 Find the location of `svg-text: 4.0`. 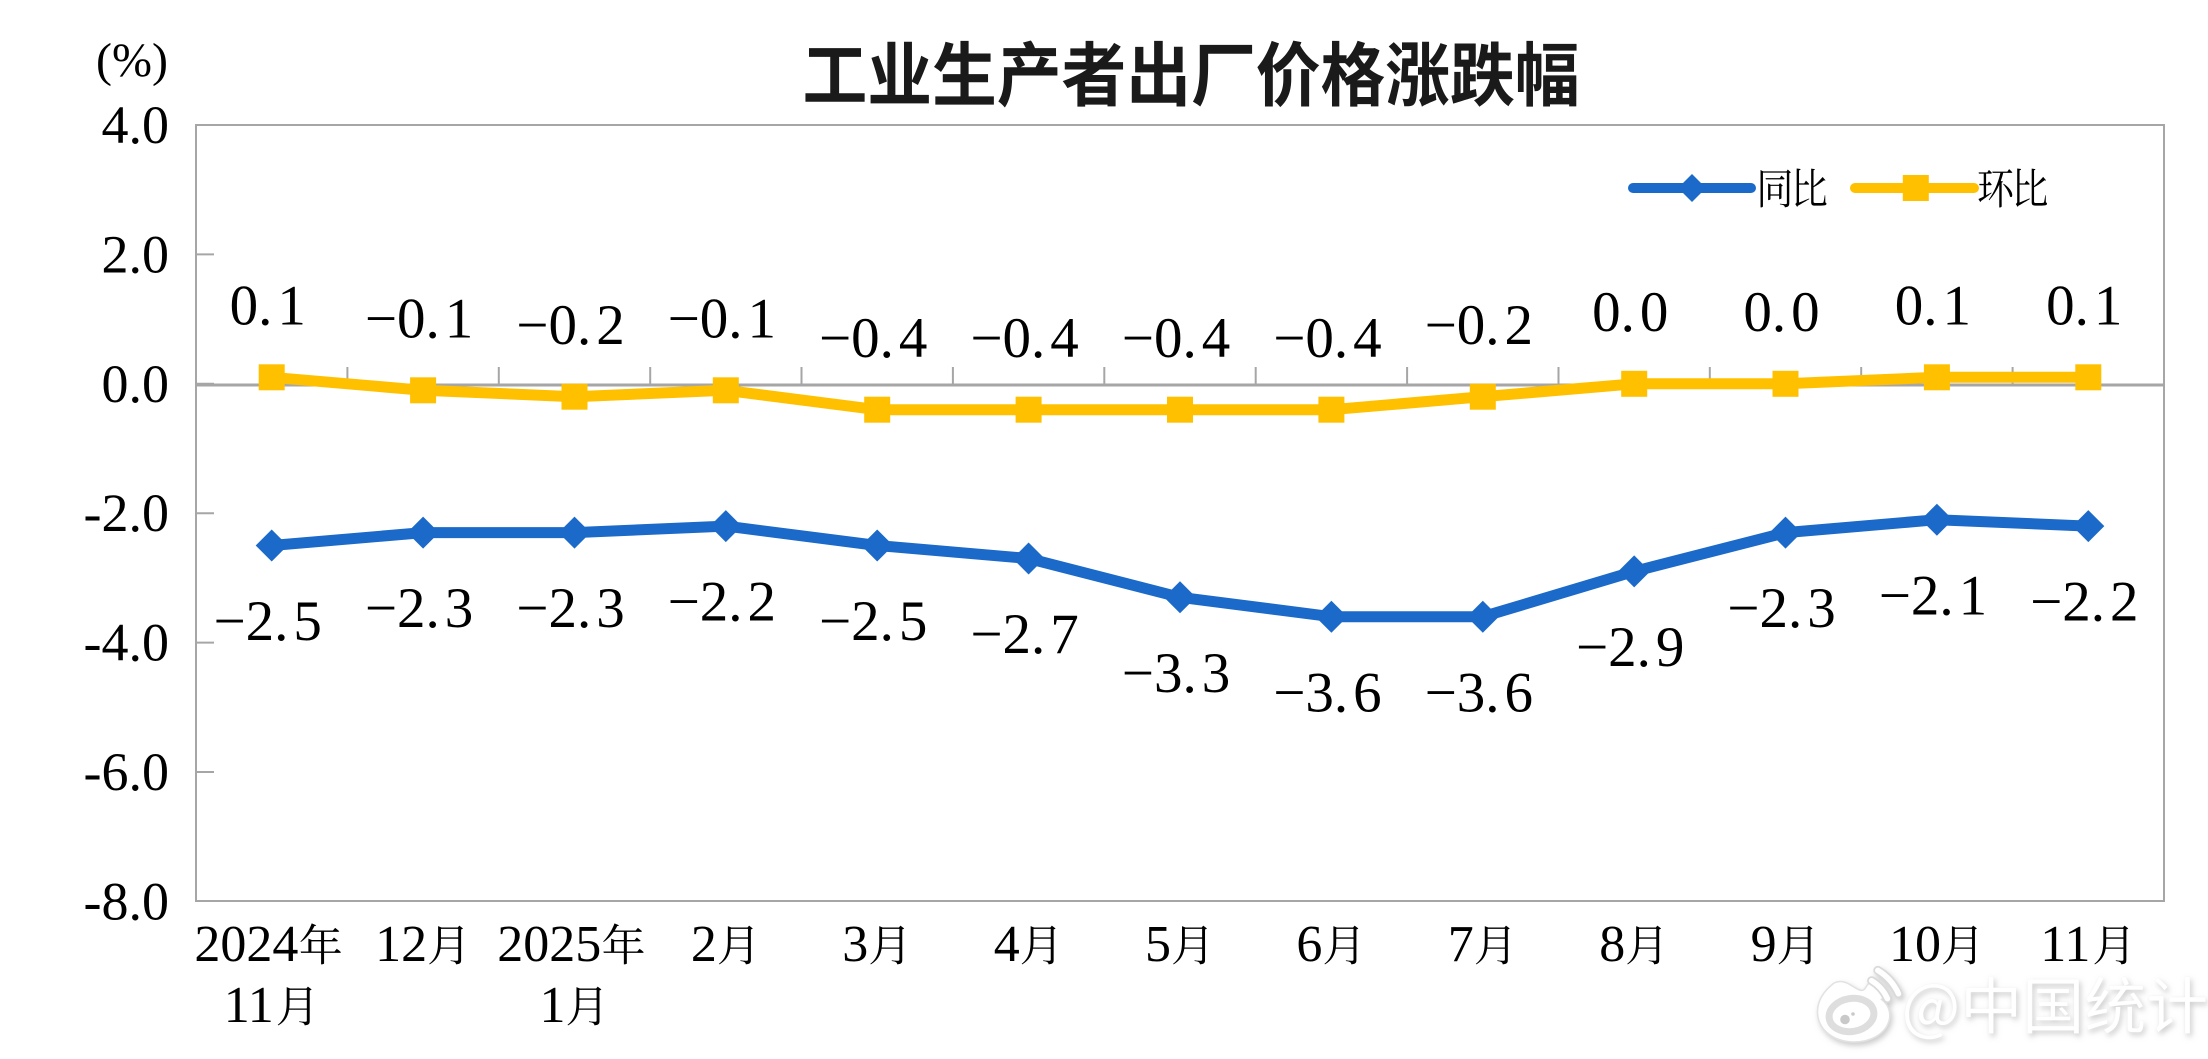

svg-text: 4.0 is located at coordinates (136, 125).